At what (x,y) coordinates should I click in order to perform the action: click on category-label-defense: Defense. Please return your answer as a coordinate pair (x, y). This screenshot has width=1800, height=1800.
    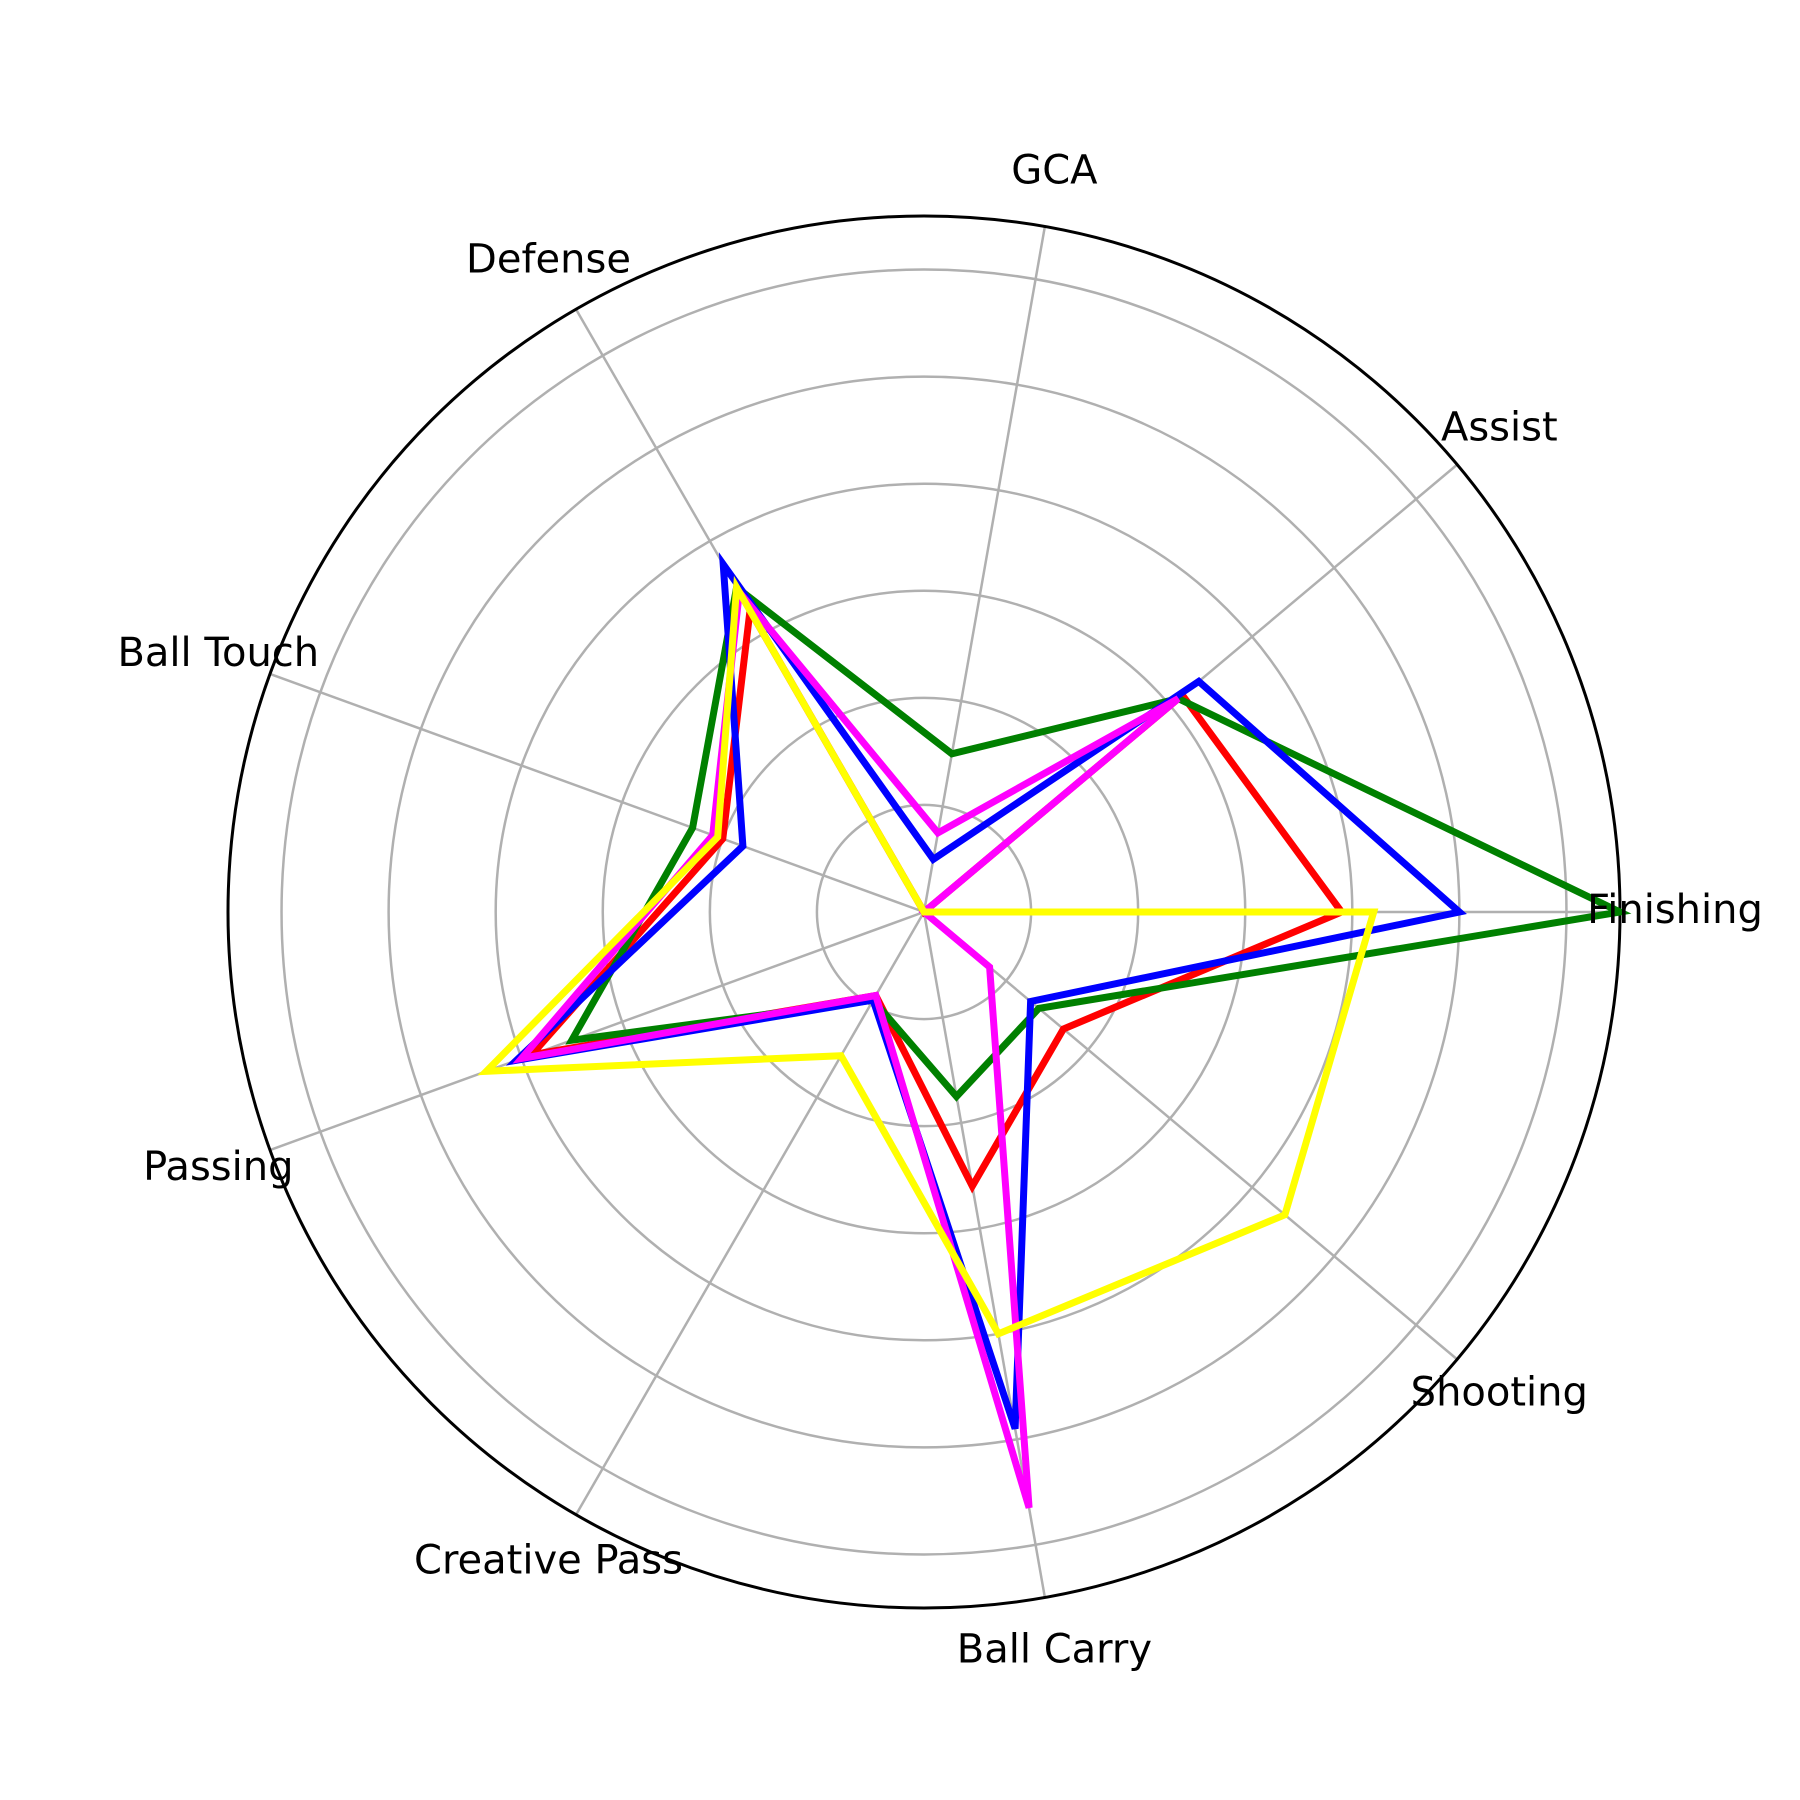
    Looking at the image, I should click on (548, 260).